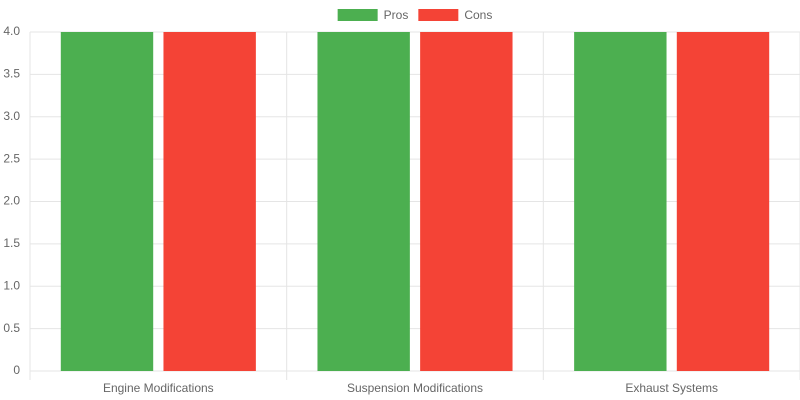  I want to click on x-tick-label: Suspension Modifications, so click(415, 388).